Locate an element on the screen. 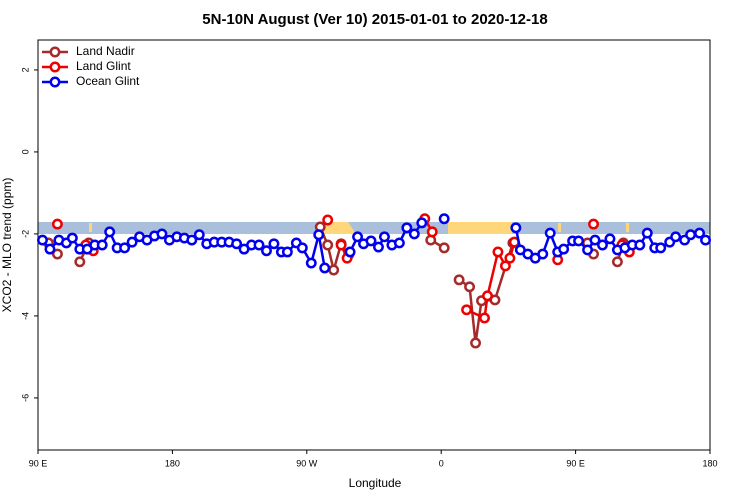 This screenshot has height=500, width=750. bg is located at coordinates (374, 201).